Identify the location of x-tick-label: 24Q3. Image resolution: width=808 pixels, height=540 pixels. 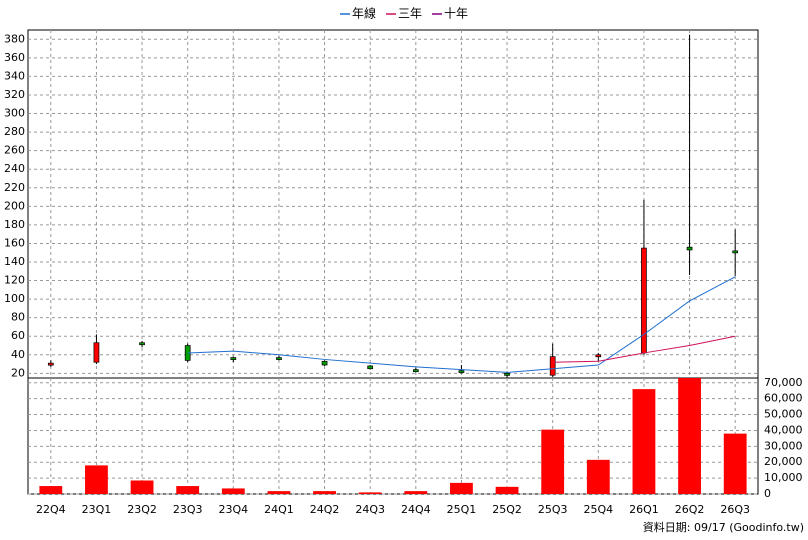
(370, 509).